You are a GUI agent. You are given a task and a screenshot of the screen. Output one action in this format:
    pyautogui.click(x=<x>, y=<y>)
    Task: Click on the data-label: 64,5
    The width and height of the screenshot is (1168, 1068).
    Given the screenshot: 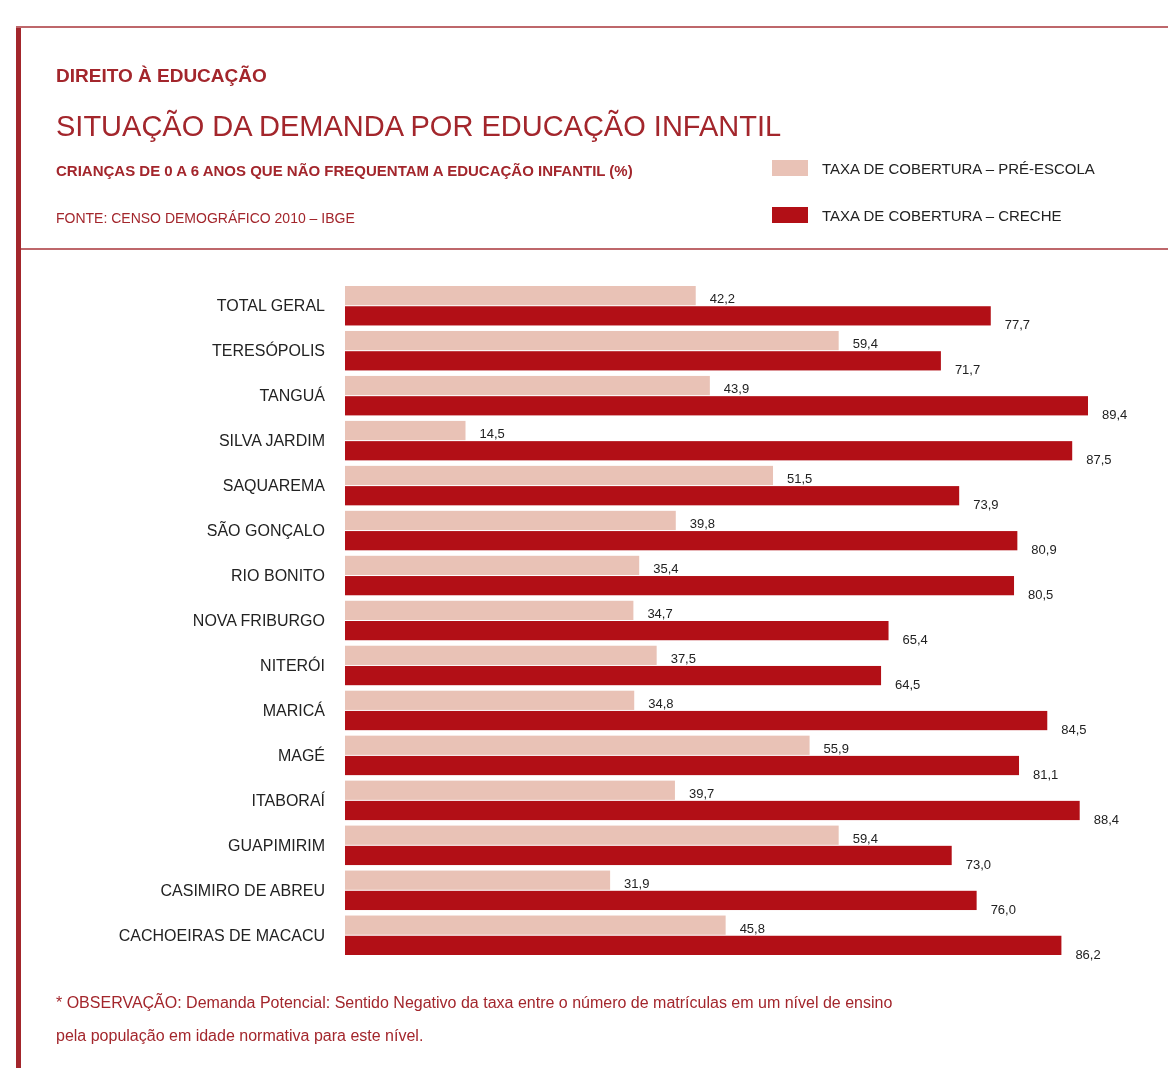 What is the action you would take?
    pyautogui.click(x=908, y=685)
    